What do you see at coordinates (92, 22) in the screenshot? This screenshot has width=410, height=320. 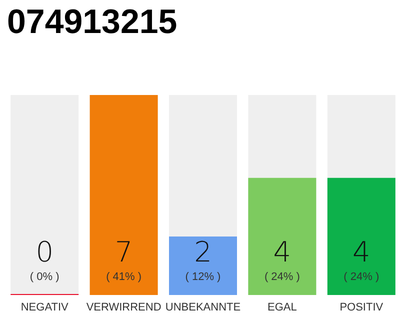 I see `chart-title: 074913215` at bounding box center [92, 22].